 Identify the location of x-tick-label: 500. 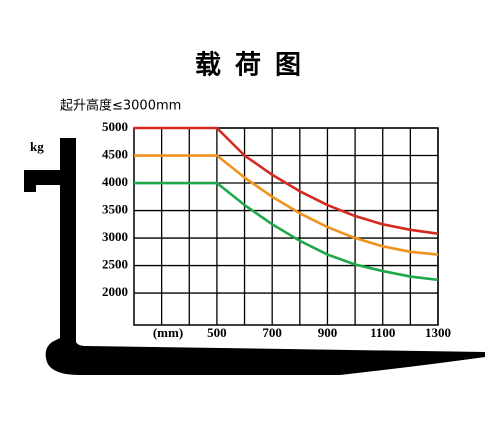
(217, 332).